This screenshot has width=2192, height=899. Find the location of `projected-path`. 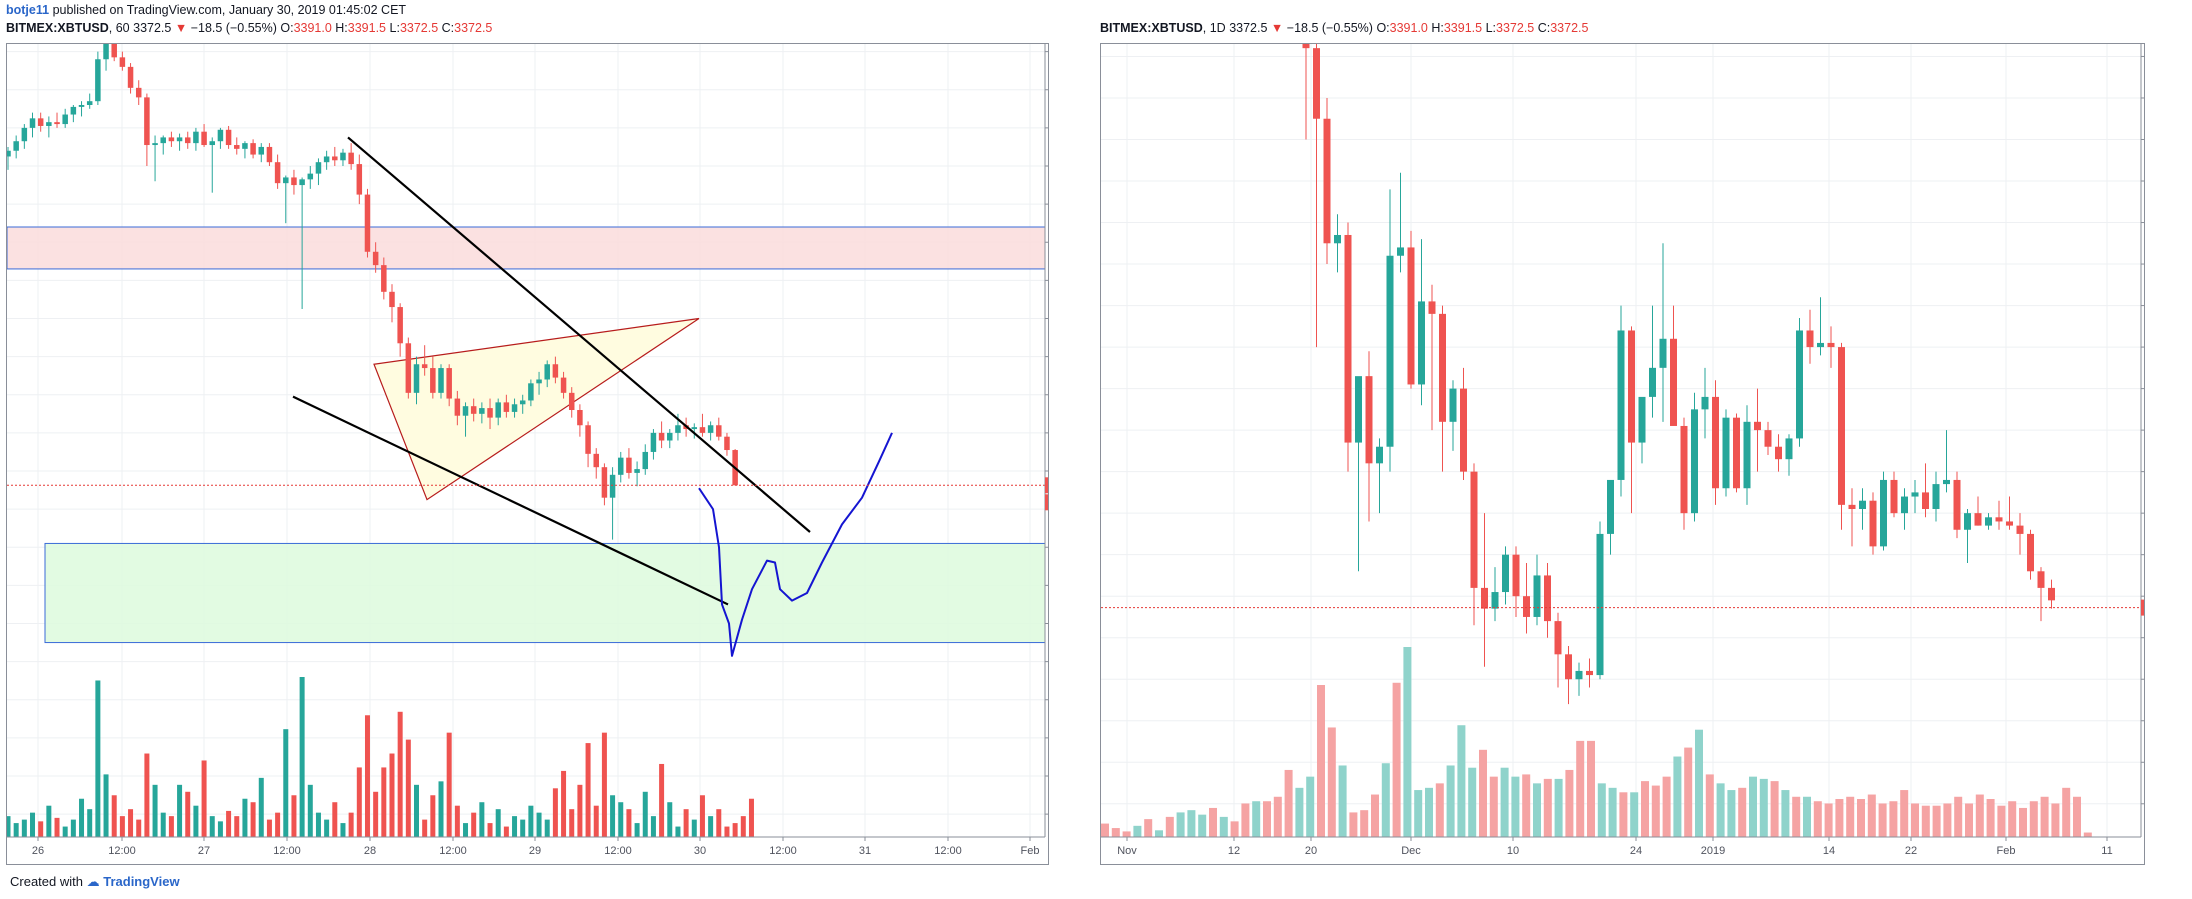

projected-path is located at coordinates (795, 544).